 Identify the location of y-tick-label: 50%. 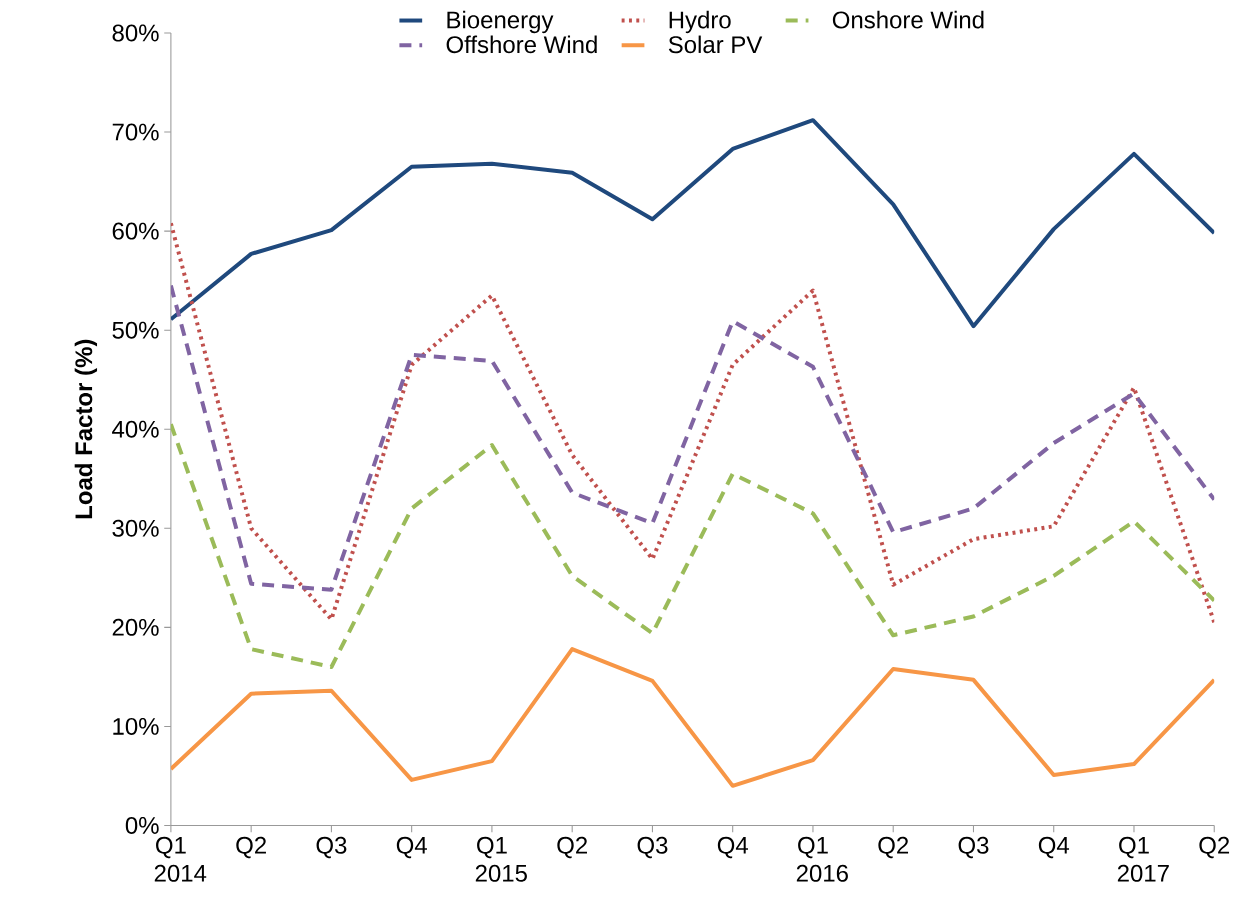
(135, 330).